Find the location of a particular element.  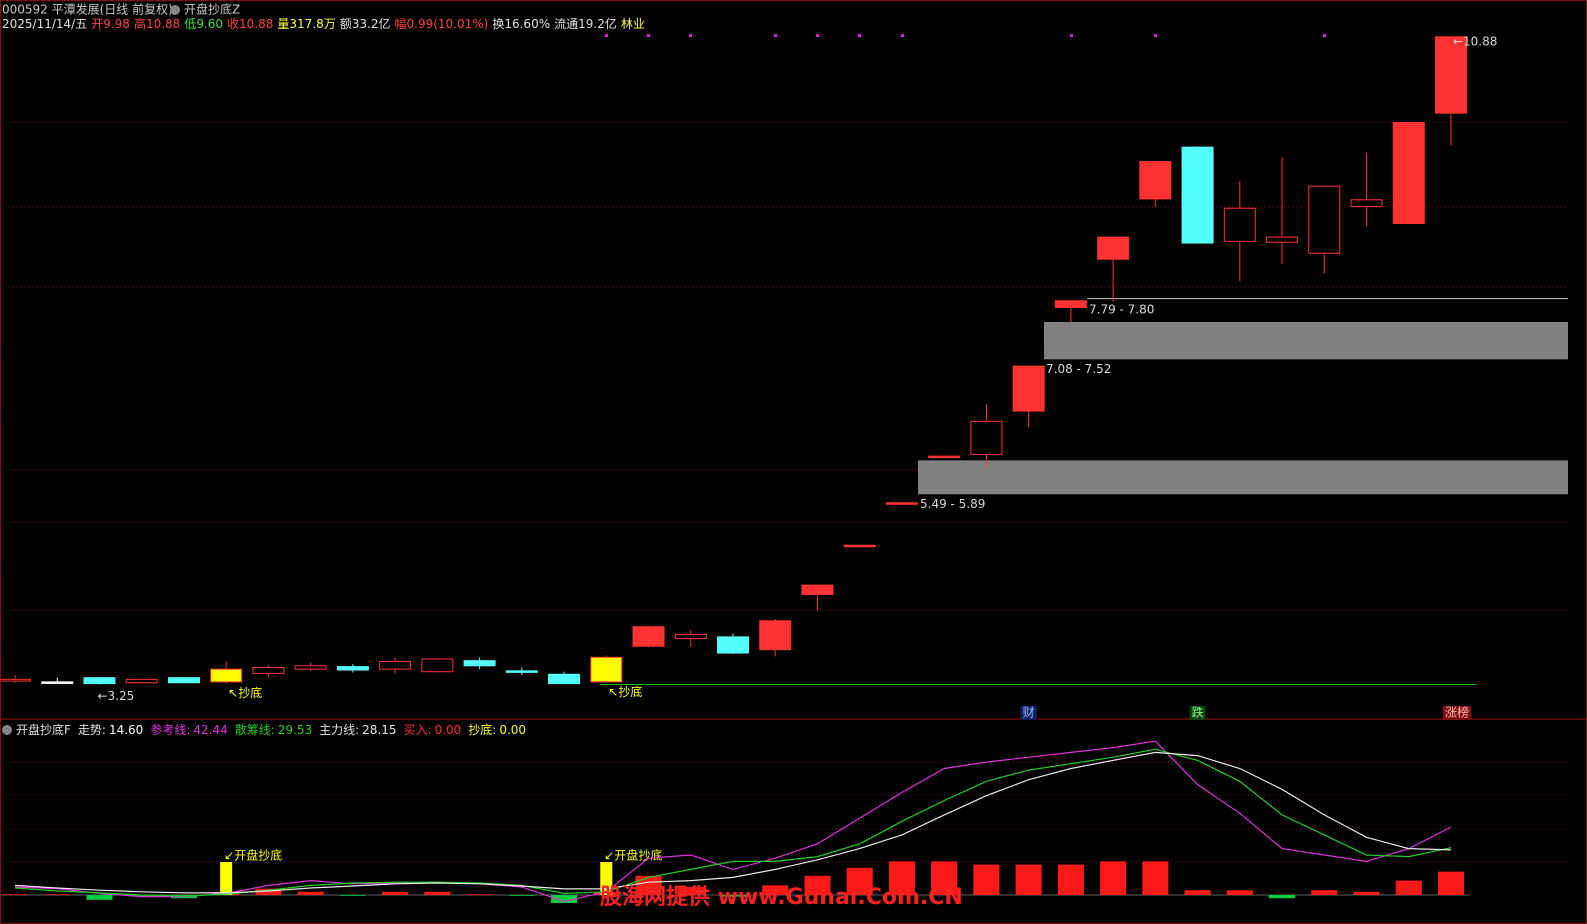

legend-name: 抄底: is located at coordinates (482, 729).